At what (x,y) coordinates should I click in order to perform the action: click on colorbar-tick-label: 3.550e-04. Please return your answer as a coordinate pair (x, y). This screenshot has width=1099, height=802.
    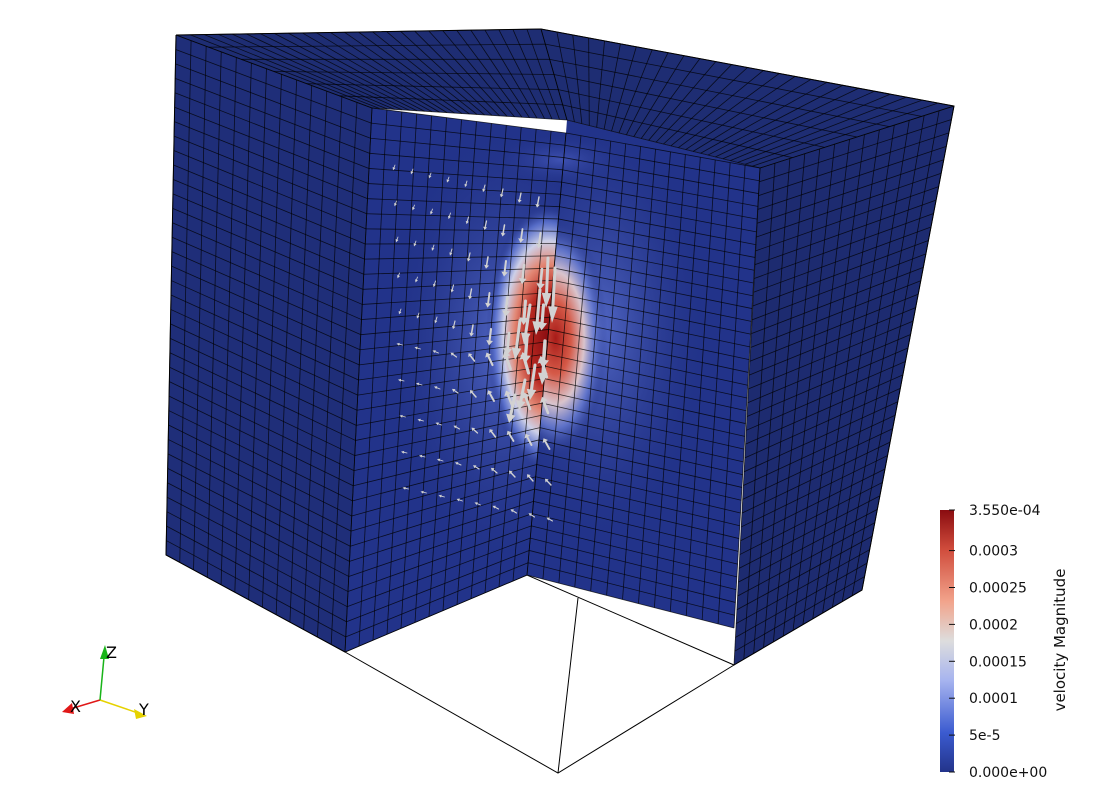
    Looking at the image, I should click on (1005, 511).